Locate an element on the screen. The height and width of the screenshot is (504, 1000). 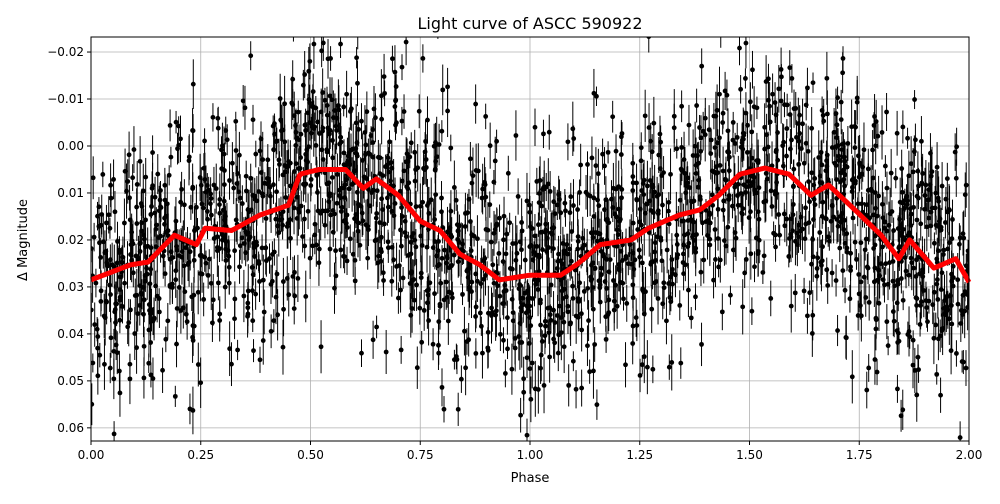
x-tick-label: 2.00 is located at coordinates (969, 455).